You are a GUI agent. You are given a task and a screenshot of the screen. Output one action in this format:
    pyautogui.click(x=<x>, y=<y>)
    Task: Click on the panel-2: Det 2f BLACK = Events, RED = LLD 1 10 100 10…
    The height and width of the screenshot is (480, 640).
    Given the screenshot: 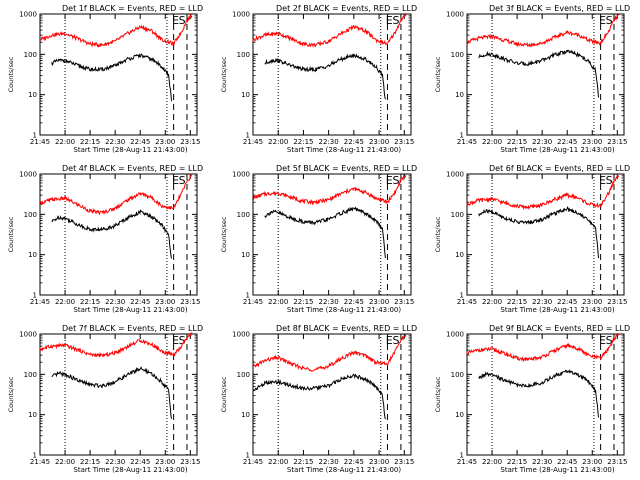 What is the action you would take?
    pyautogui.click(x=318, y=79)
    